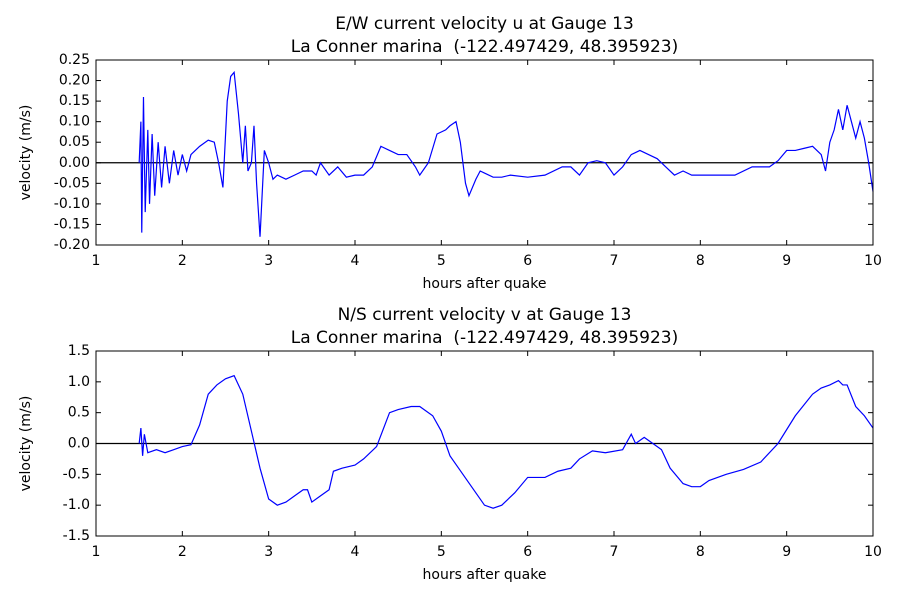  What do you see at coordinates (74, 163) in the screenshot?
I see `y-tick-label: 0.00` at bounding box center [74, 163].